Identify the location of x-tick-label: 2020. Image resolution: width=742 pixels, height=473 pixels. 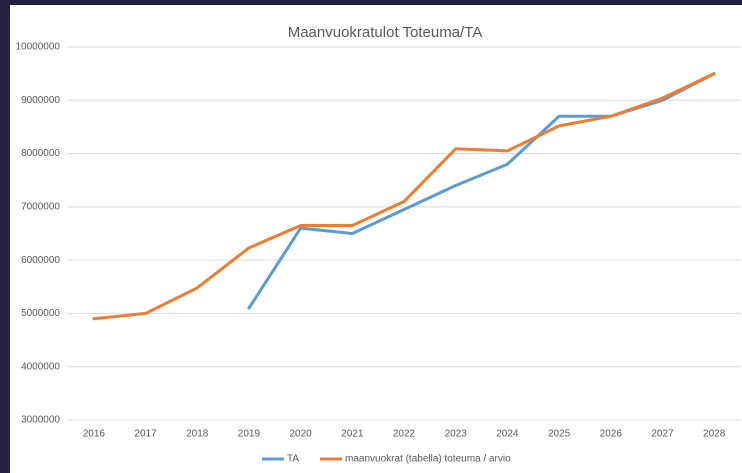
(300, 434).